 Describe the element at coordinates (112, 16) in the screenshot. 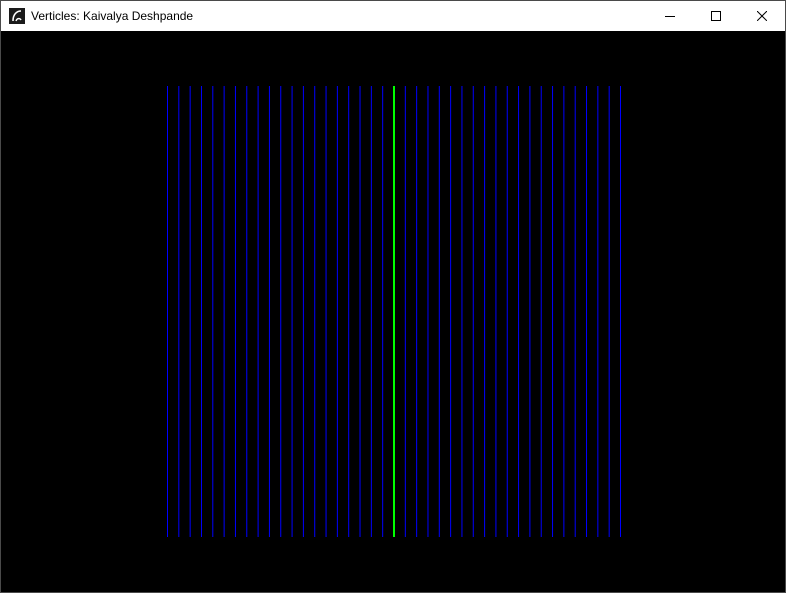

I see `window-title: Verticles: Kaivalya Deshpande` at that location.